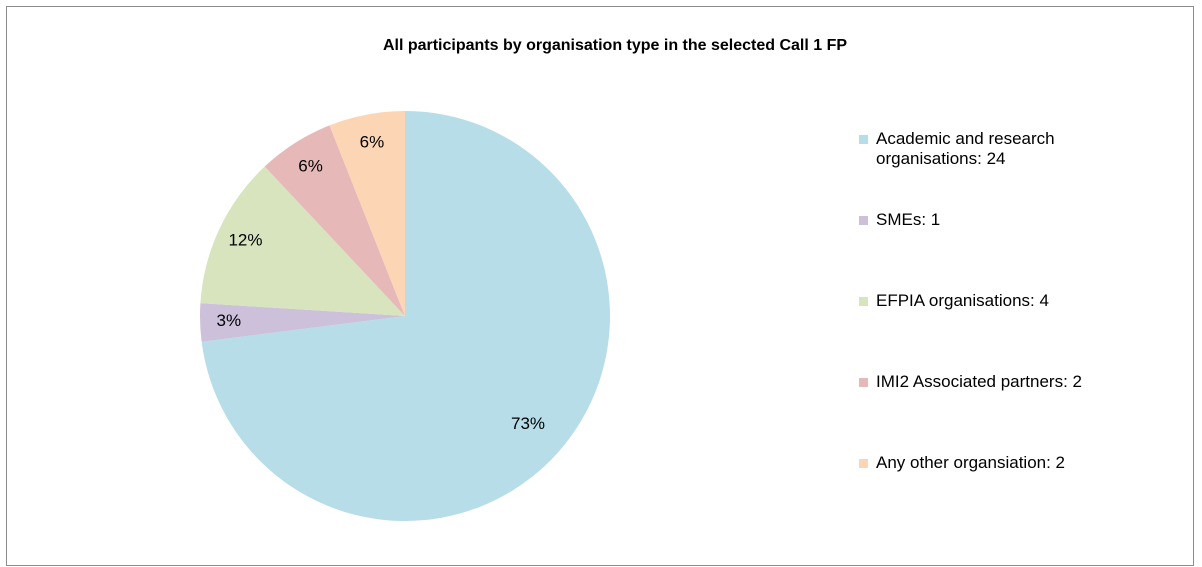 The height and width of the screenshot is (567, 1202). I want to click on legend-item: EFPIA organisations: 4, so click(987, 301).